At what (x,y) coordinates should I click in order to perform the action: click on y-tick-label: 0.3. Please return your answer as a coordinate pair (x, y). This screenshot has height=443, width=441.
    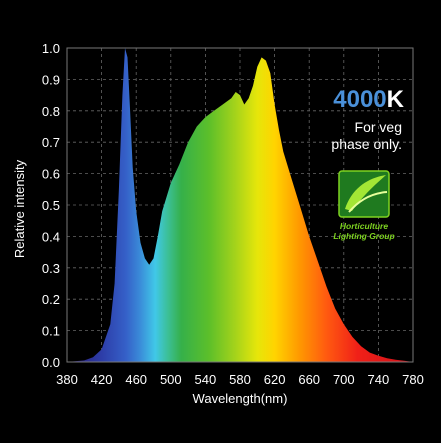
    Looking at the image, I should click on (51, 268).